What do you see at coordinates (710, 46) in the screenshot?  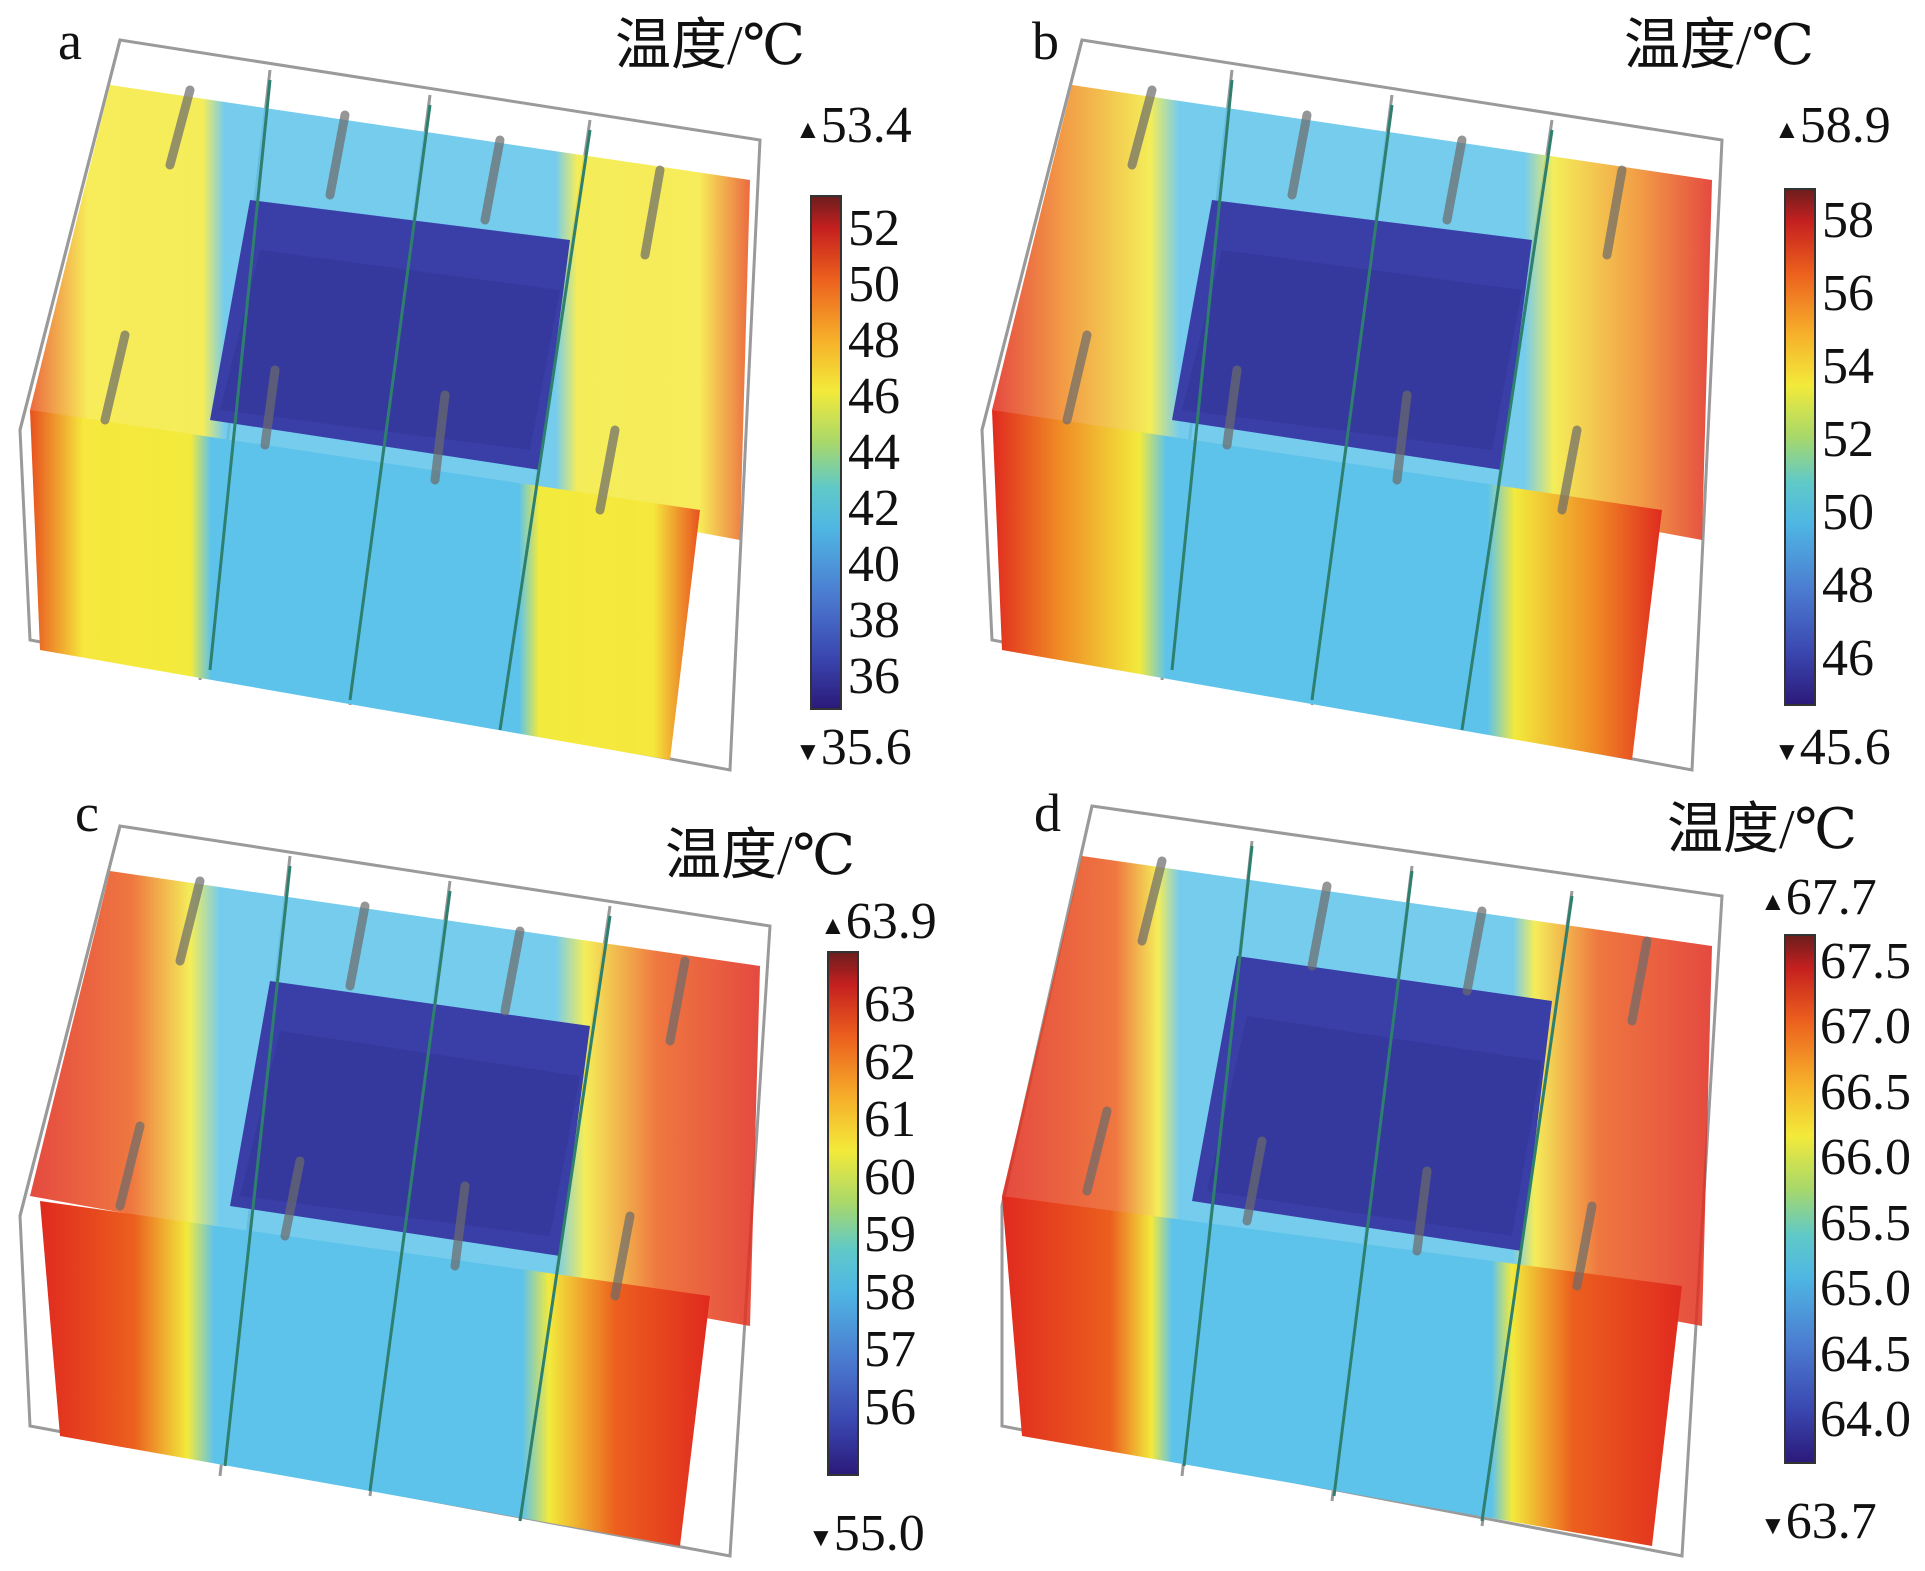 I see `colorbar-unit-label-a: 温度/℃` at bounding box center [710, 46].